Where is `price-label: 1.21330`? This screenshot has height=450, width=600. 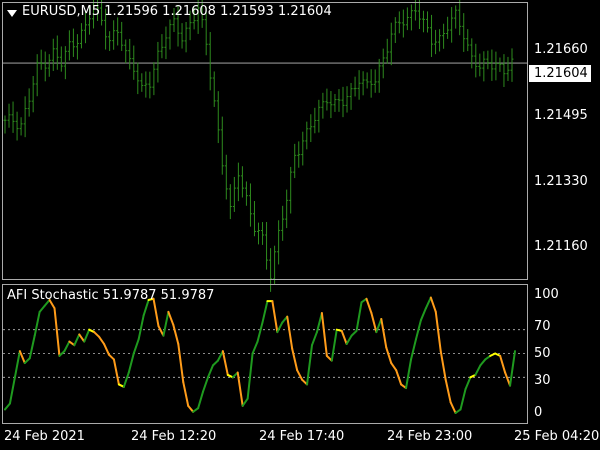
price-label: 1.21330 is located at coordinates (561, 181).